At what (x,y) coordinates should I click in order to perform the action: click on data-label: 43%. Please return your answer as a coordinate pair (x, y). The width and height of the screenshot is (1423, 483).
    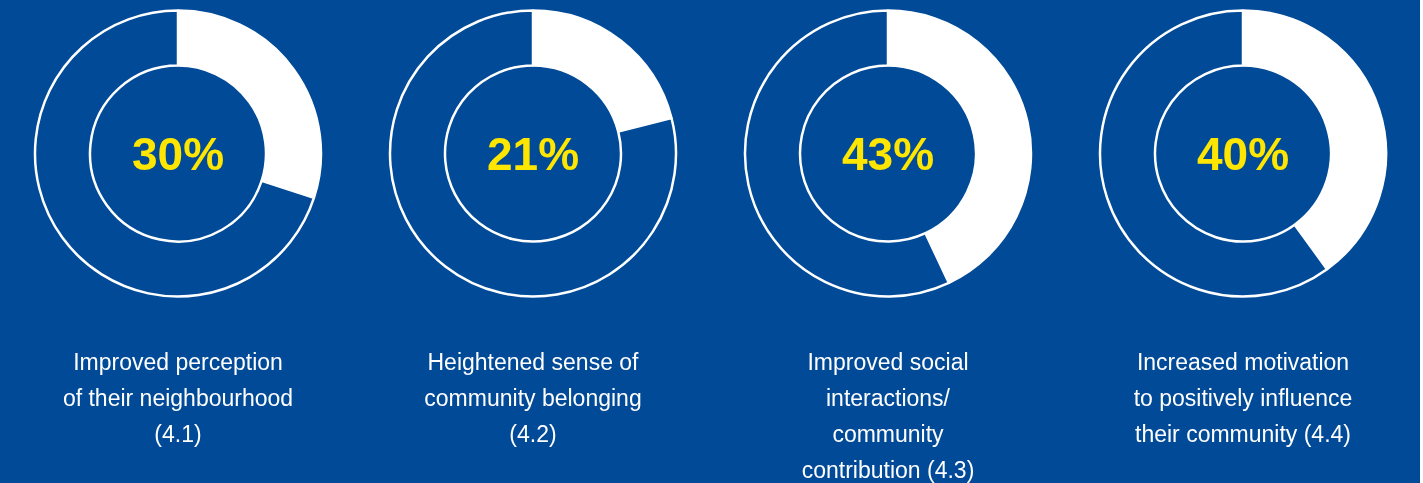
    Looking at the image, I should click on (888, 153).